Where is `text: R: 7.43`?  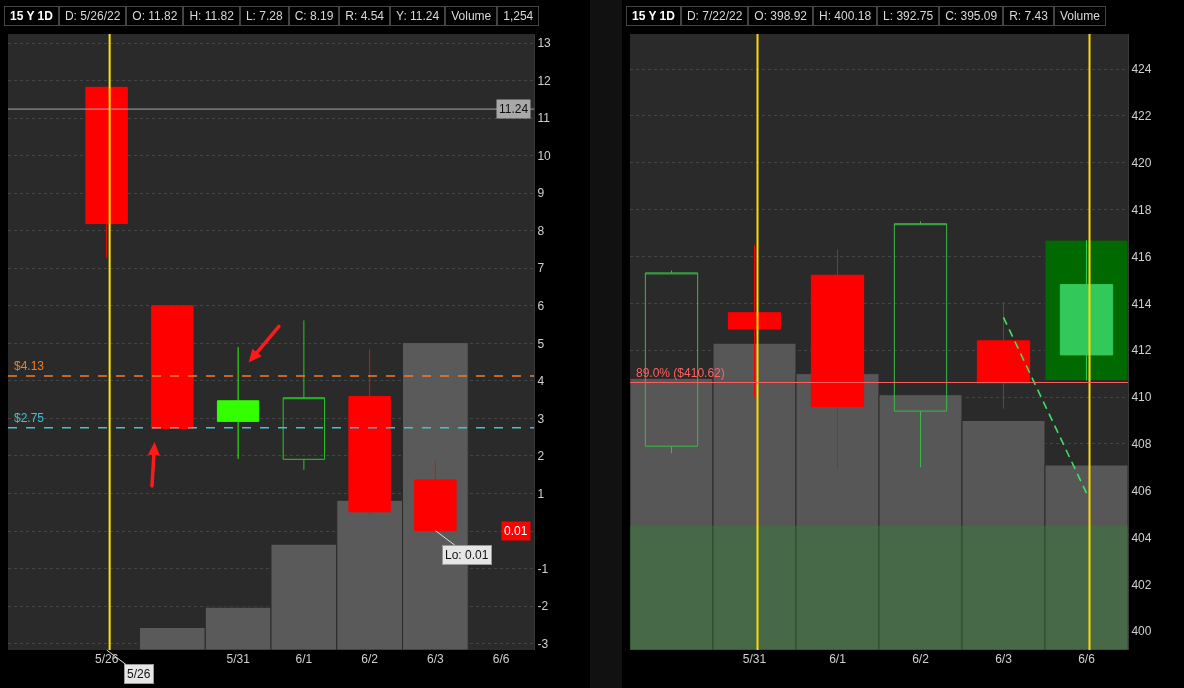 text: R: 7.43 is located at coordinates (1028, 16).